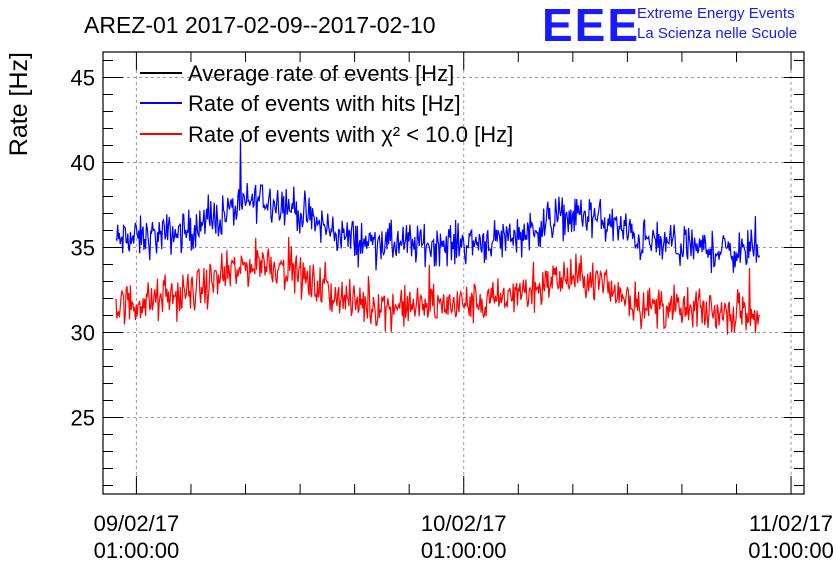 This screenshot has height=572, width=836. What do you see at coordinates (464, 523) in the screenshot?
I see `x-tick-date-label: 10/02/17` at bounding box center [464, 523].